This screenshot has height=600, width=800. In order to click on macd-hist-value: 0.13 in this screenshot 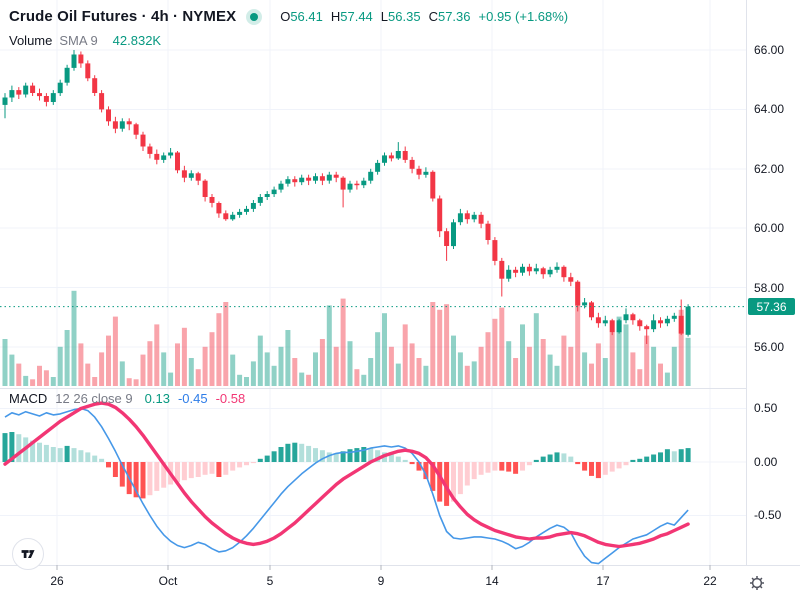, I will do `click(157, 398)`.